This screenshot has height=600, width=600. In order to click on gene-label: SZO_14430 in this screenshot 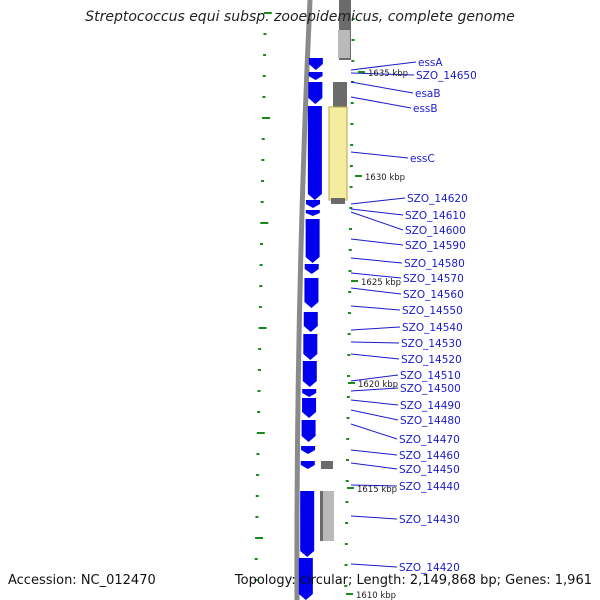, I will do `click(429, 520)`.